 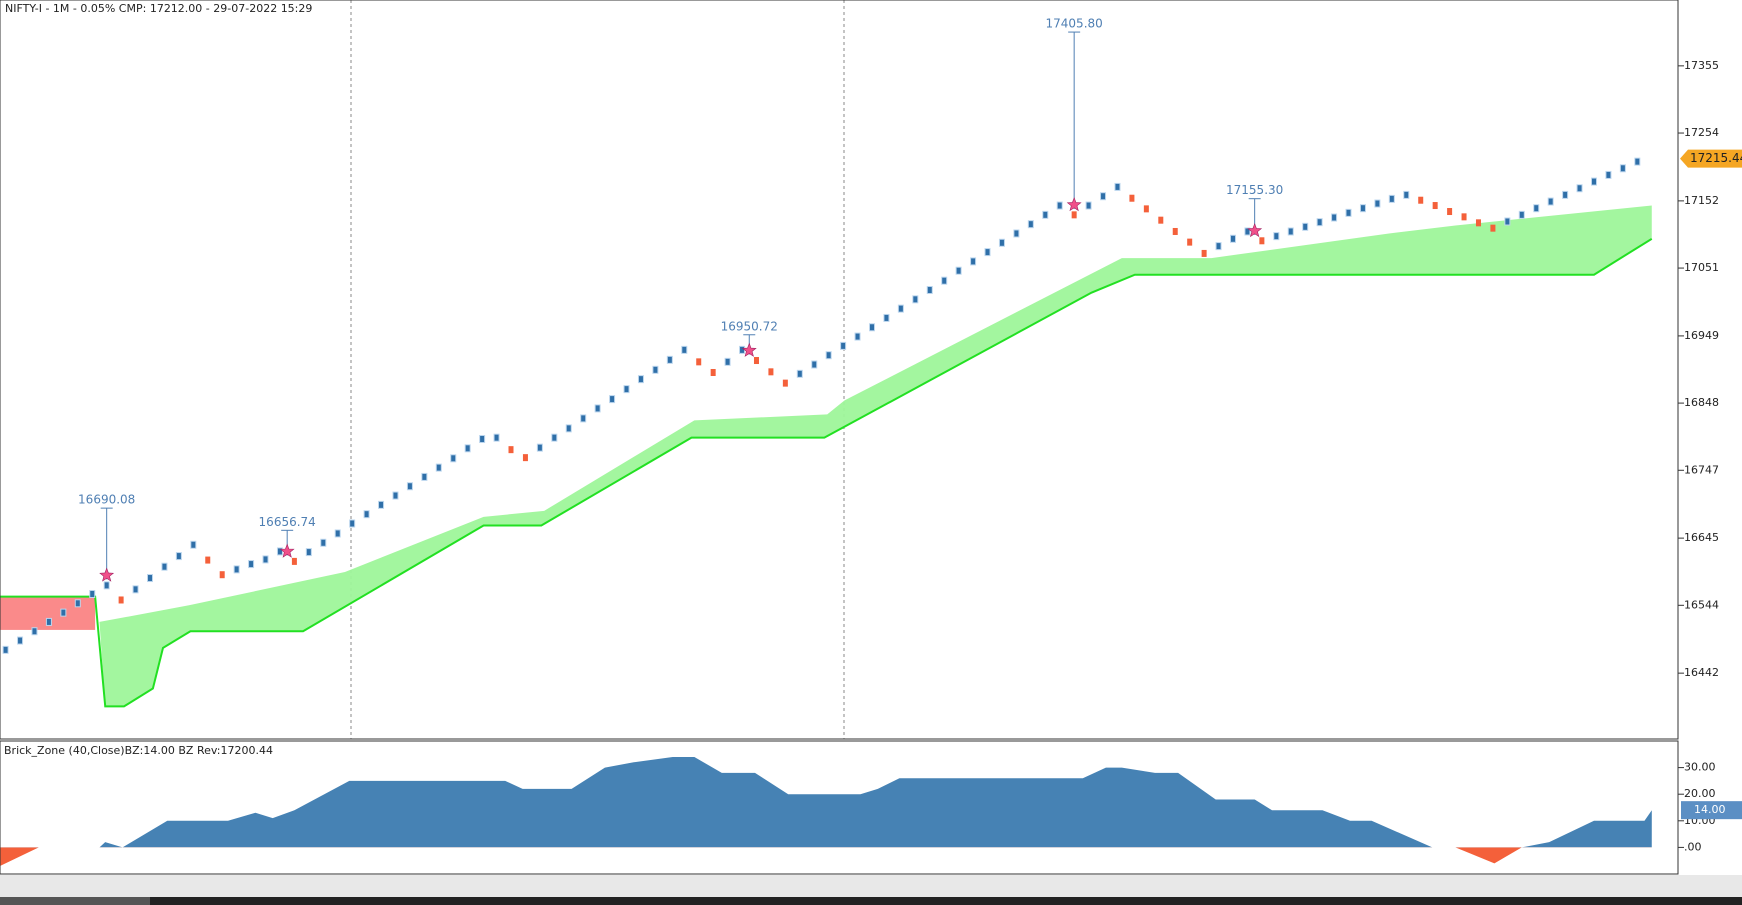 I want to click on taskbar, so click(x=871, y=901).